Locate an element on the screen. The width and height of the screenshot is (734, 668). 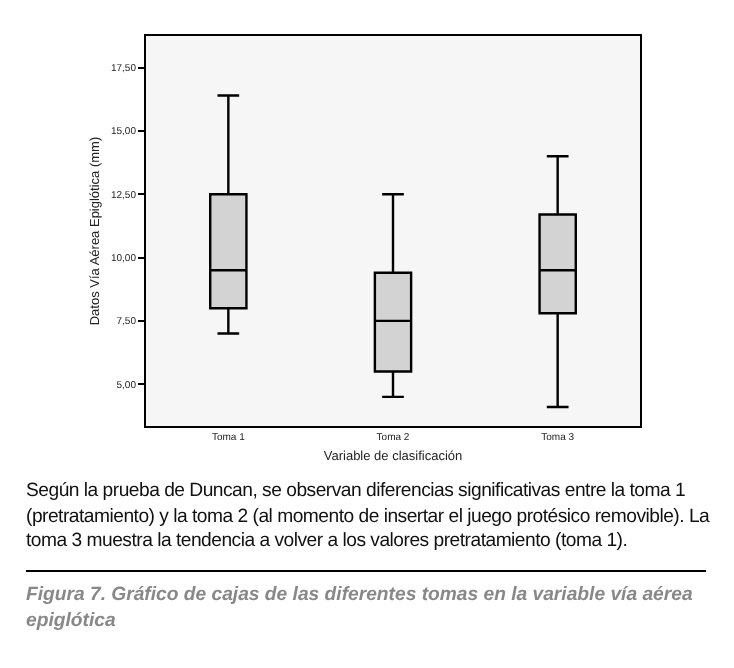
text: Según la prueba de Duncan, se observan diferencias significativas entre la toma 1 (pretratamiento) y la toma 2 (al momento de insertar el juego protésico removible). La toma 3 muestra la tendencia a volver a los valores pretratamiento (toma 1). is located at coordinates (369, 518).